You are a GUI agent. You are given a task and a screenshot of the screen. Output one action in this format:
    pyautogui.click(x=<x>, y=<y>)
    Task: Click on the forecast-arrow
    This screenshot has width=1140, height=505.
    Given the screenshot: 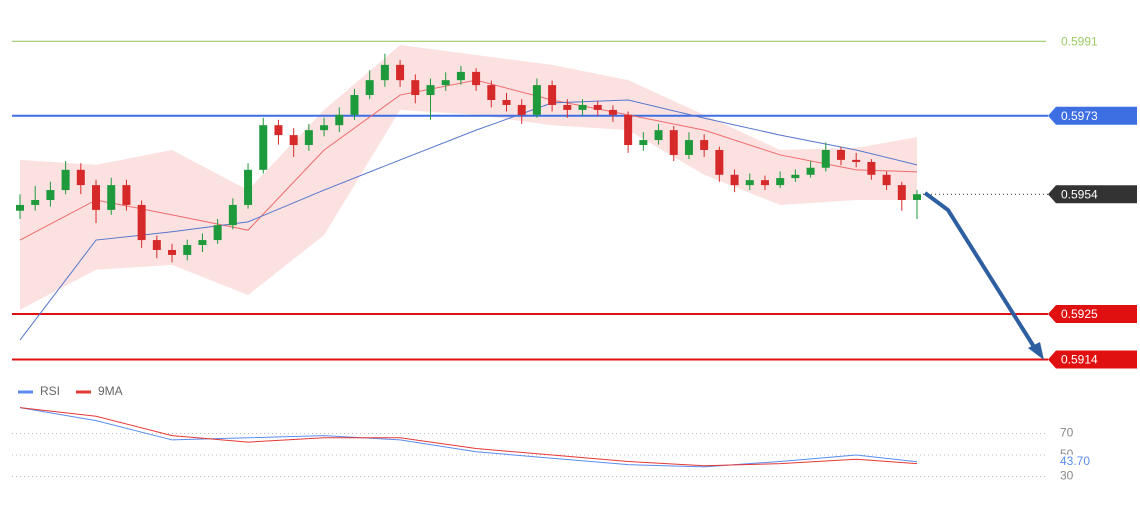 What is the action you would take?
    pyautogui.click(x=980, y=271)
    